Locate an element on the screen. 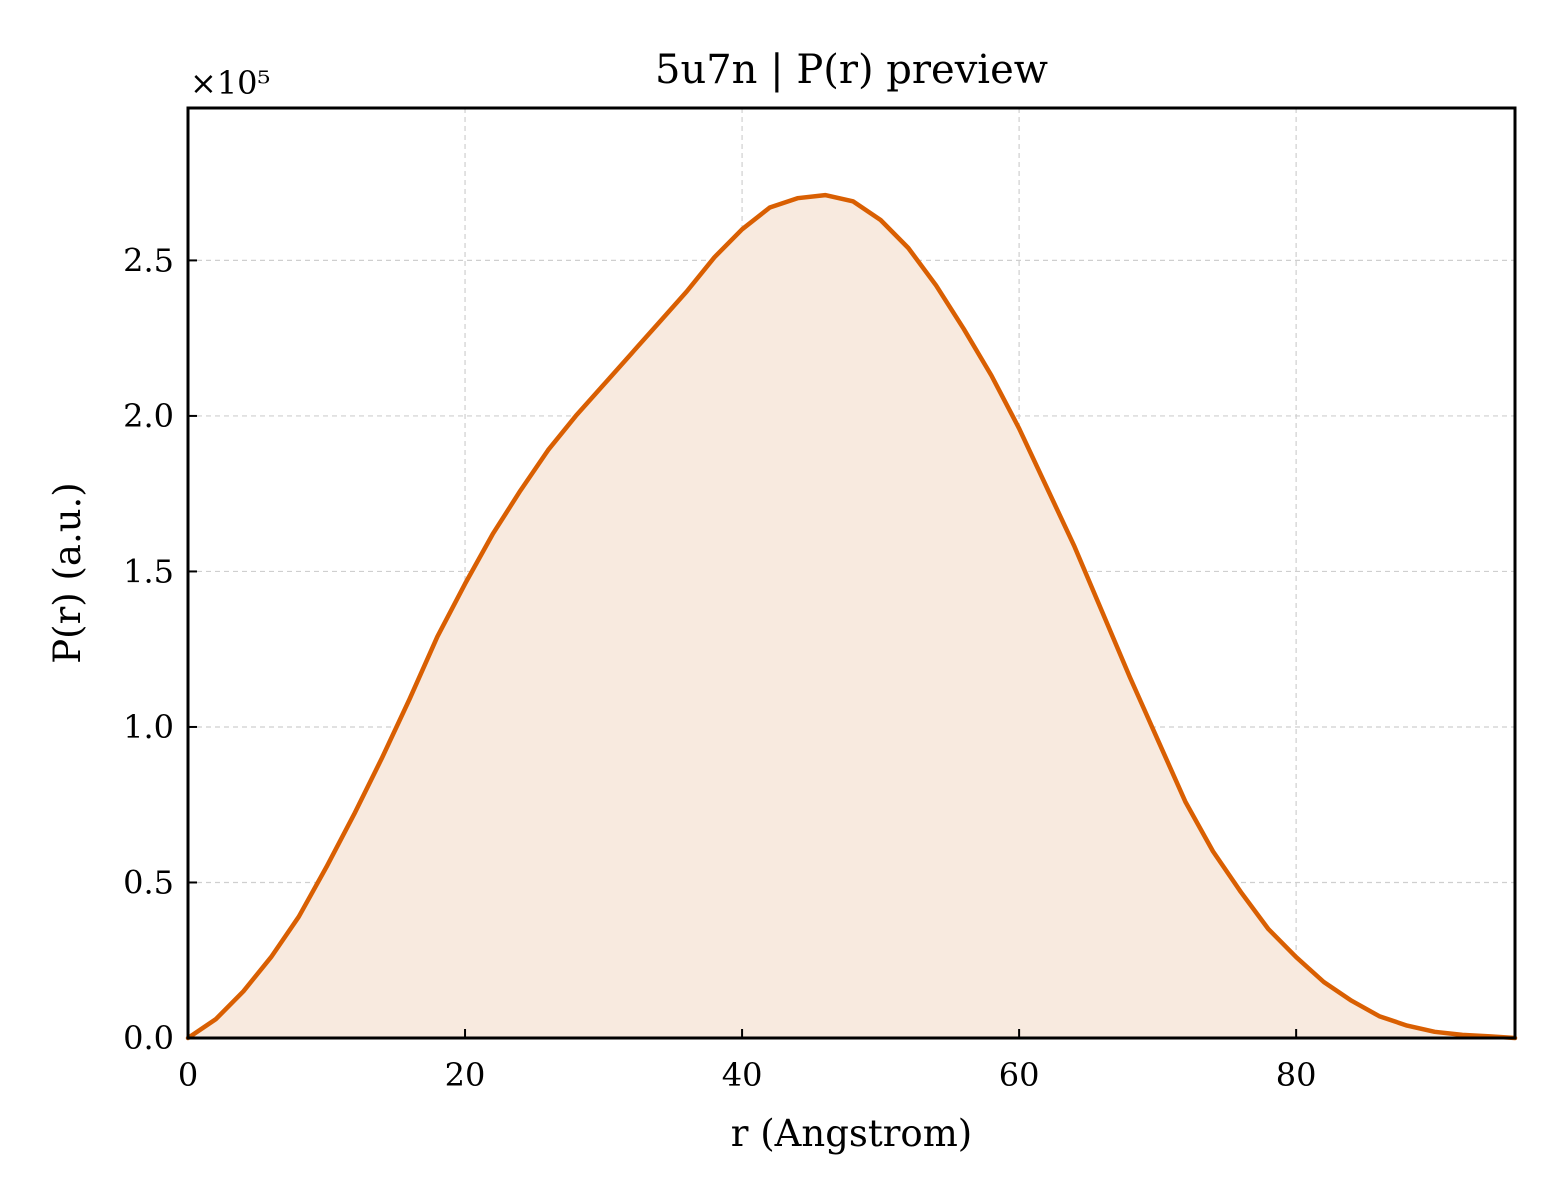 The width and height of the screenshot is (1560, 1200). x-tick-label: 0 is located at coordinates (188, 1075).